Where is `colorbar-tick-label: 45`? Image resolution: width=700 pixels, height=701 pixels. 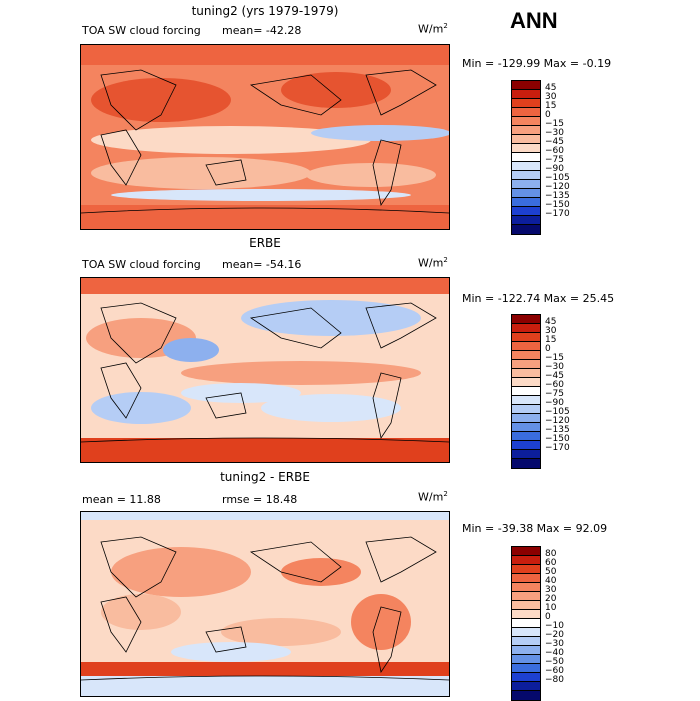 colorbar-tick-label: 45 is located at coordinates (551, 322).